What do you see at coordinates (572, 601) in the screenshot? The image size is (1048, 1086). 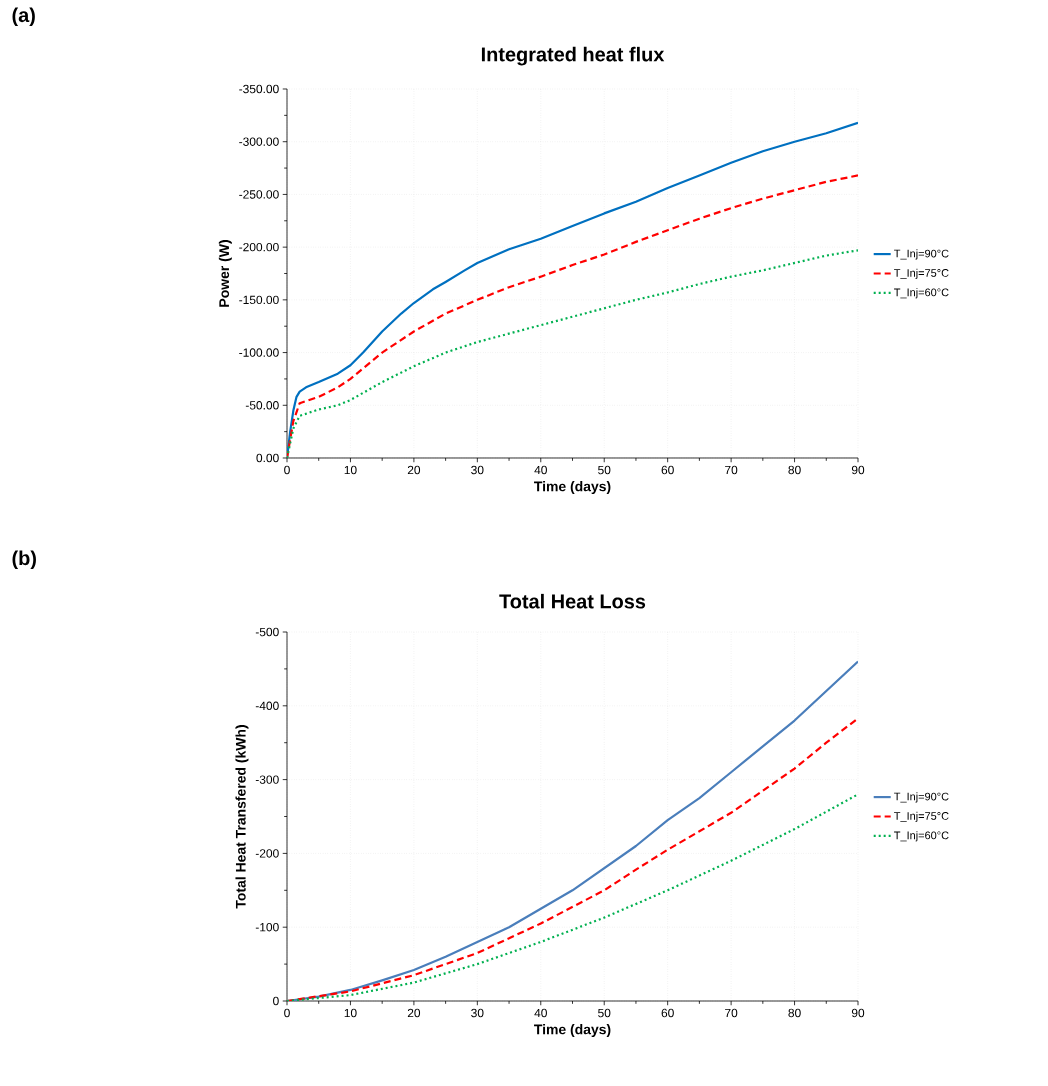 I see `chart-title: Total Heat Loss` at bounding box center [572, 601].